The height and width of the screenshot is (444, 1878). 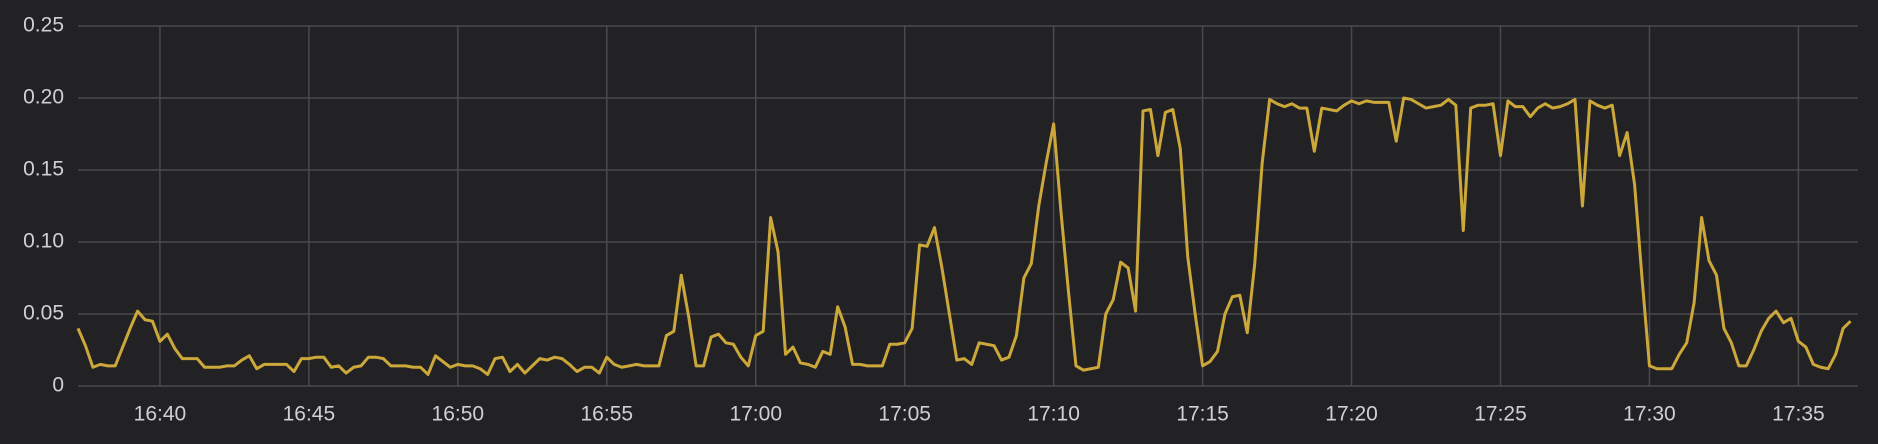 What do you see at coordinates (1798, 414) in the screenshot?
I see `x-tick-label: 17:35` at bounding box center [1798, 414].